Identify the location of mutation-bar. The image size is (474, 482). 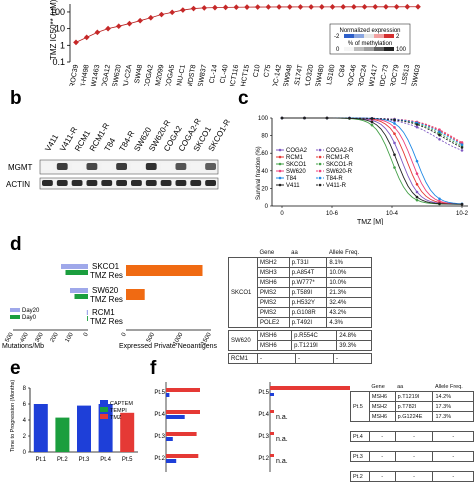
(182, 456).